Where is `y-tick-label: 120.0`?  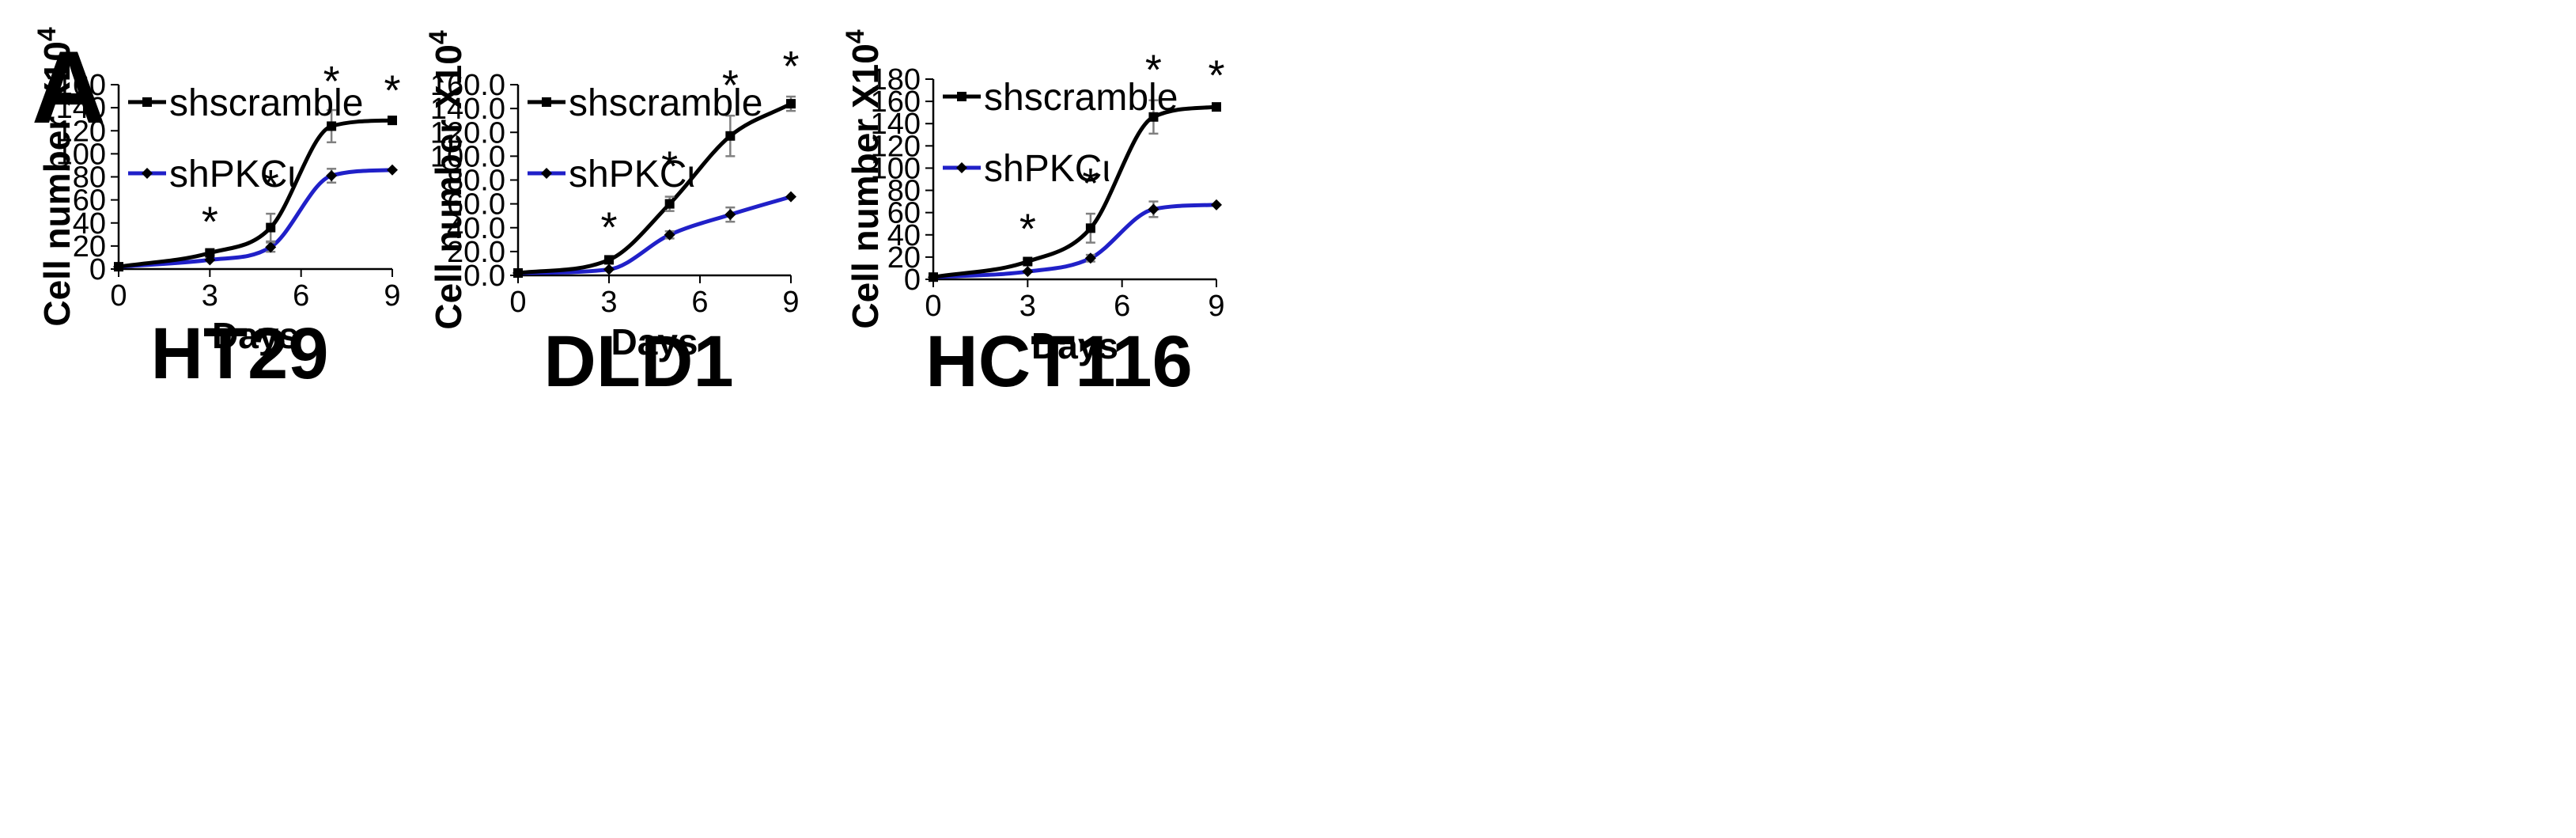
y-tick-label: 120.0 is located at coordinates (467, 133).